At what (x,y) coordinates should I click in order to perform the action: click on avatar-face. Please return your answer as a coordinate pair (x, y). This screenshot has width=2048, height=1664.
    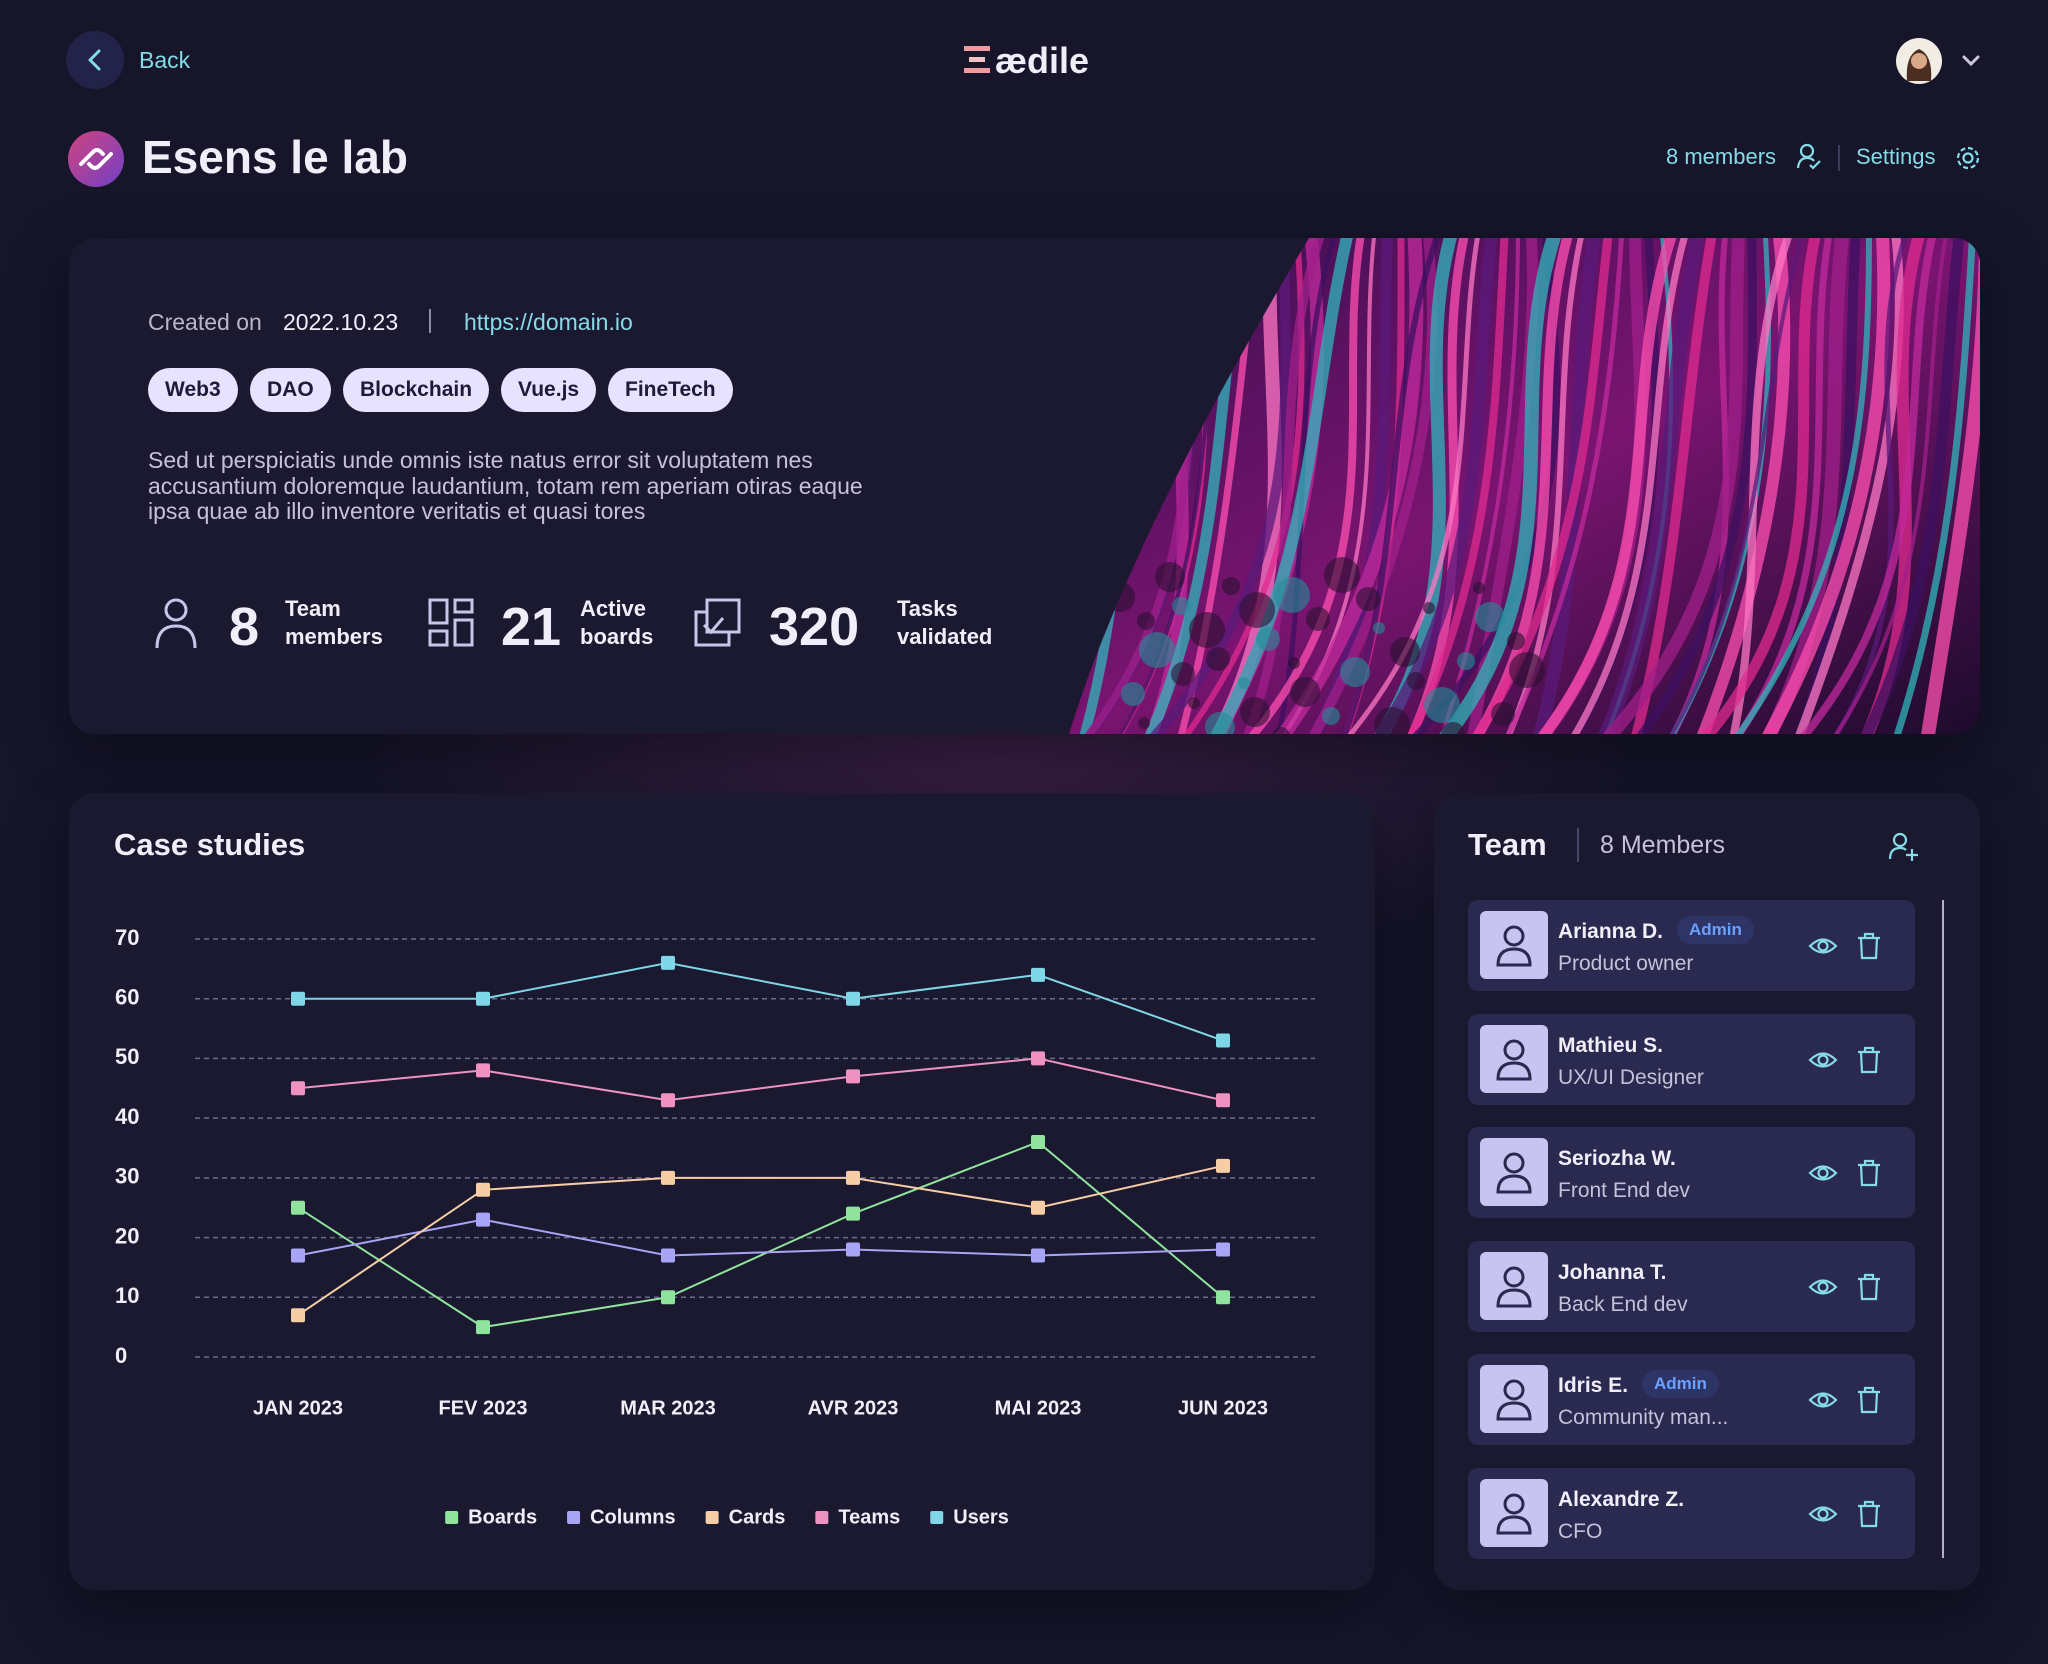
    Looking at the image, I should click on (1919, 61).